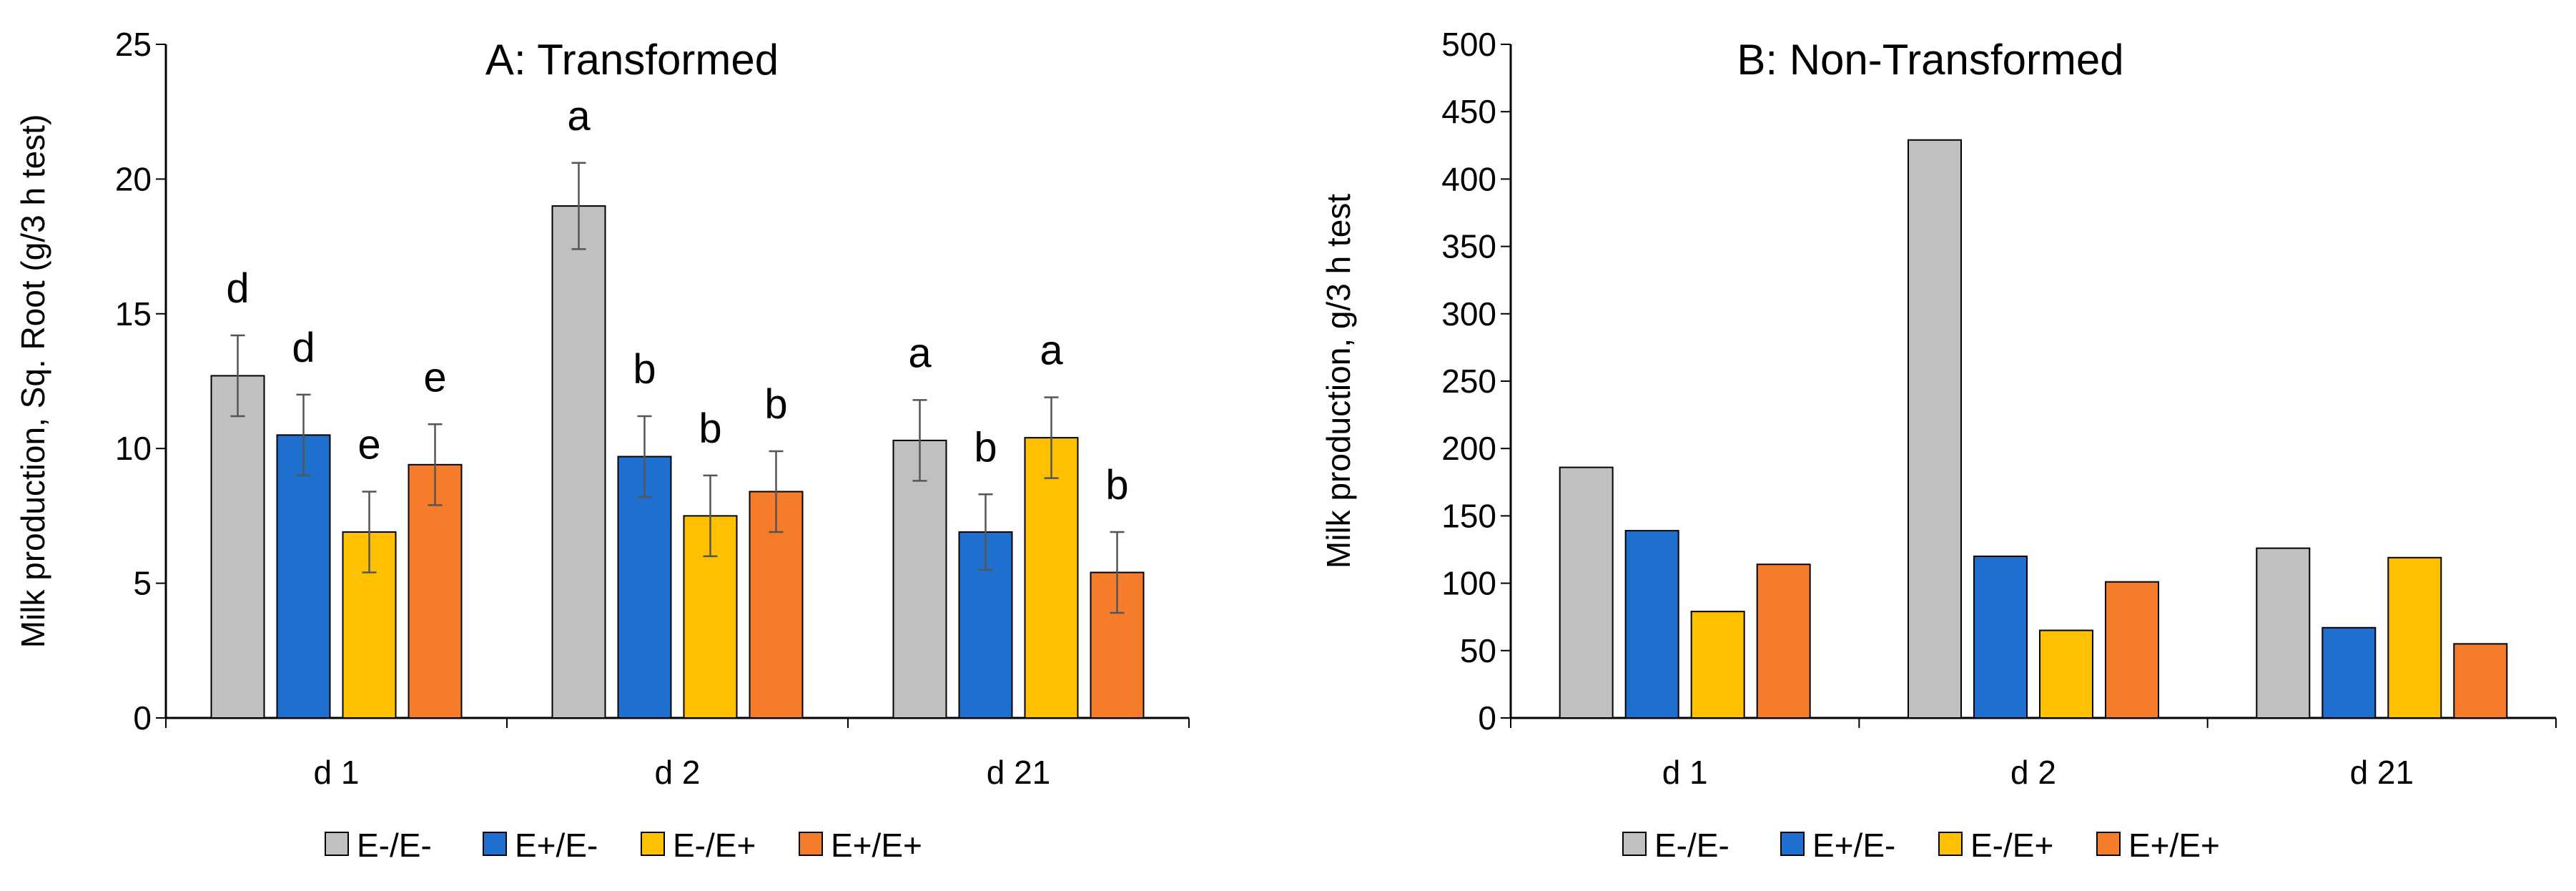 The width and height of the screenshot is (2576, 891). What do you see at coordinates (2174, 845) in the screenshot?
I see `chart-b-legend-label: E+/E+` at bounding box center [2174, 845].